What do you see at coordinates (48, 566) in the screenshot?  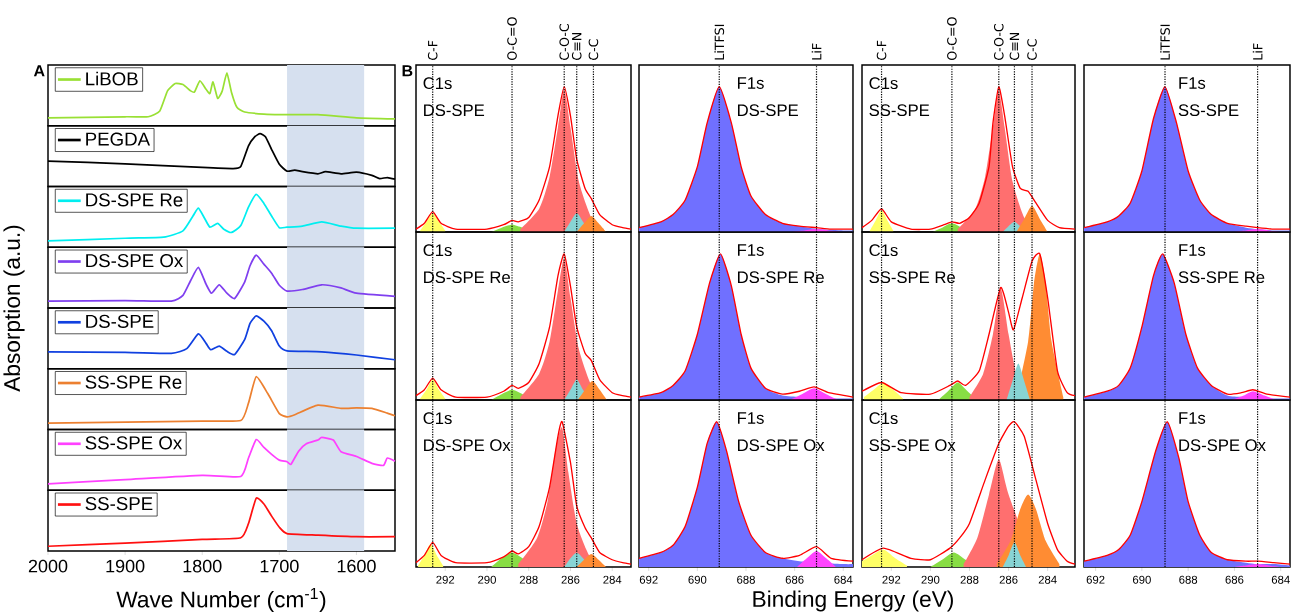 I see `x-tick-label: 2000` at bounding box center [48, 566].